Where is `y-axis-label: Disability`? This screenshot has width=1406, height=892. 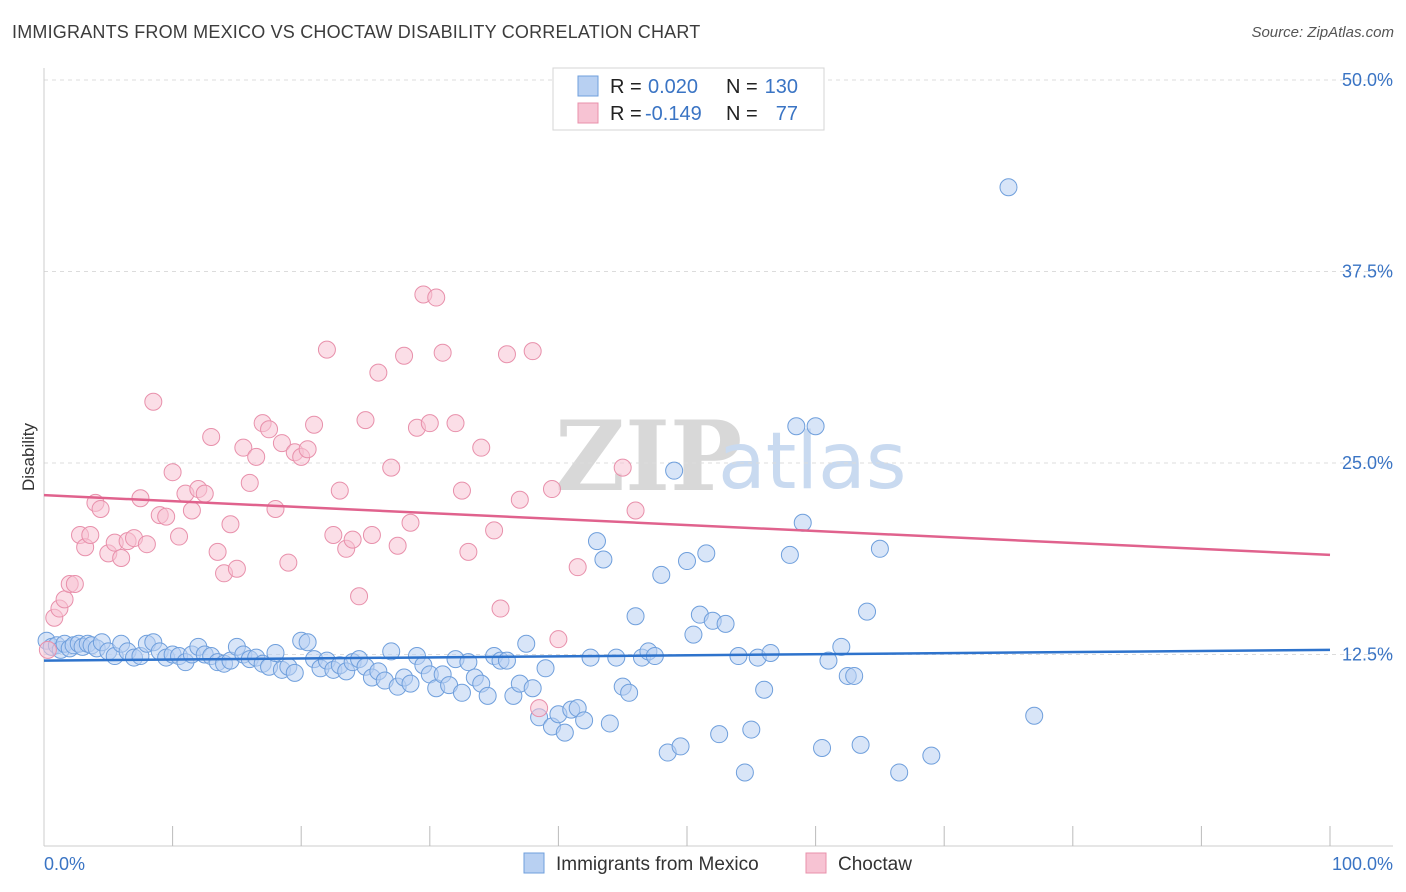 y-axis-label: Disability is located at coordinates (28, 456).